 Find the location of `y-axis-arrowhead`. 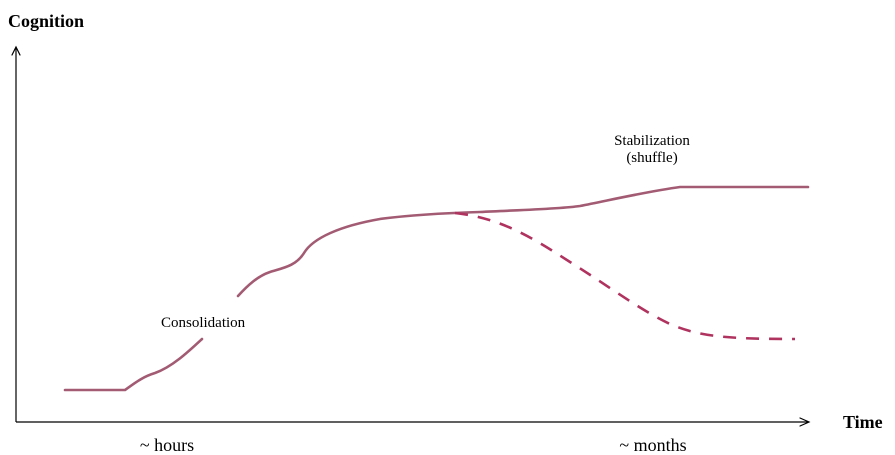

y-axis-arrowhead is located at coordinates (16, 50).